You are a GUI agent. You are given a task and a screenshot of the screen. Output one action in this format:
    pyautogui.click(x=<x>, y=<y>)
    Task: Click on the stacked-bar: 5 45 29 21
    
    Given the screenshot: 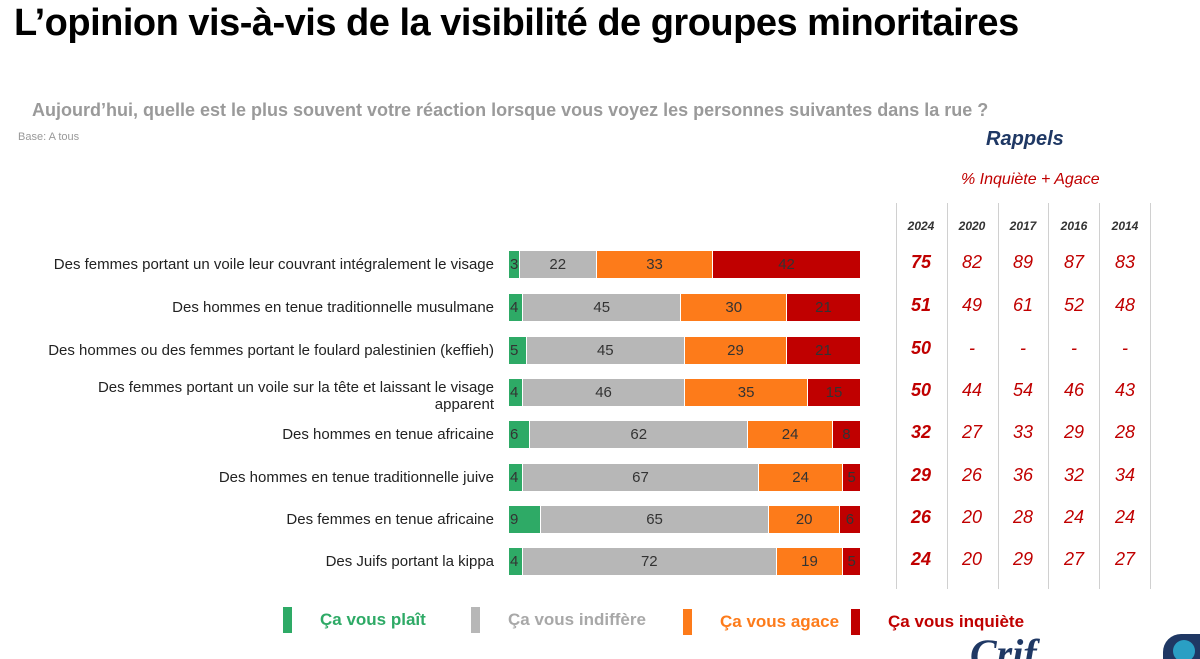 What is the action you would take?
    pyautogui.click(x=685, y=350)
    